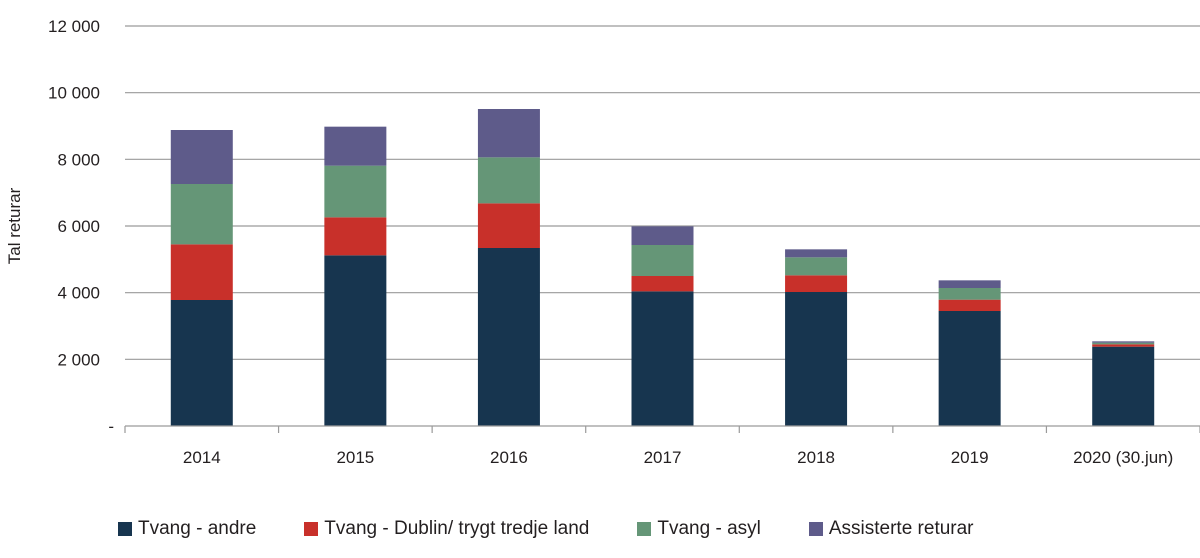 This screenshot has width=1200, height=558. Describe the element at coordinates (111, 426) in the screenshot. I see `y-tick-label: -` at that location.